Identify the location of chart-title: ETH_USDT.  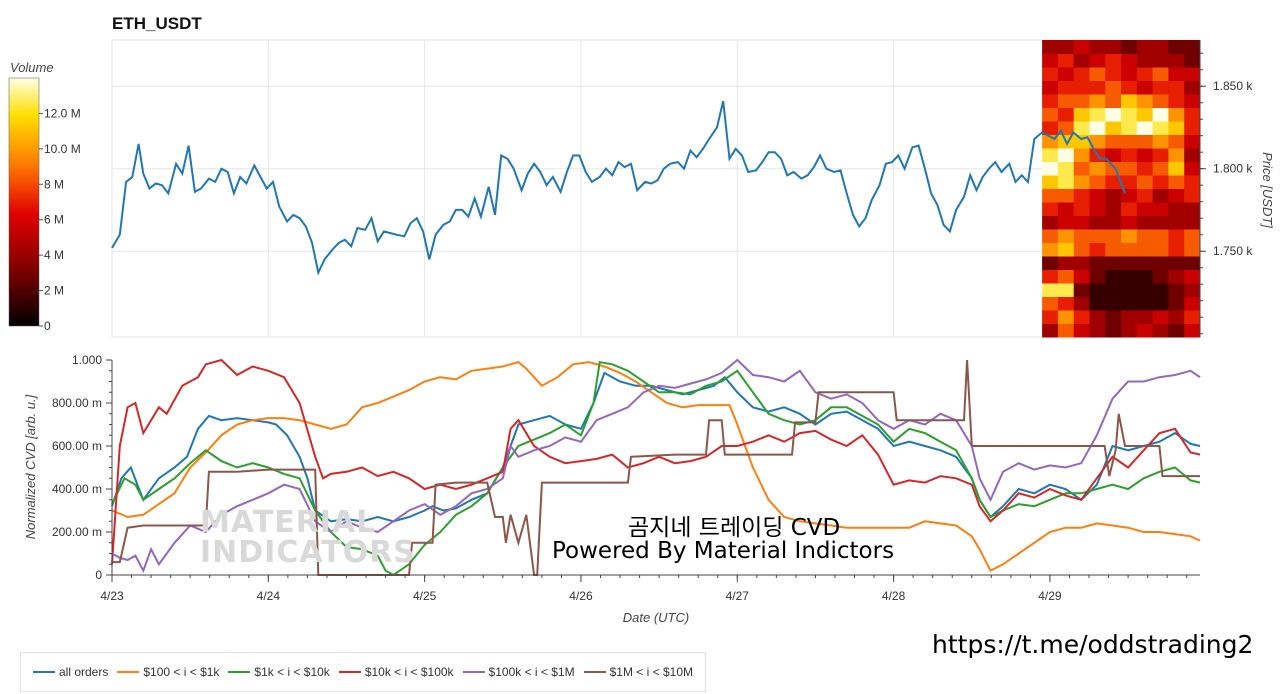
(157, 23).